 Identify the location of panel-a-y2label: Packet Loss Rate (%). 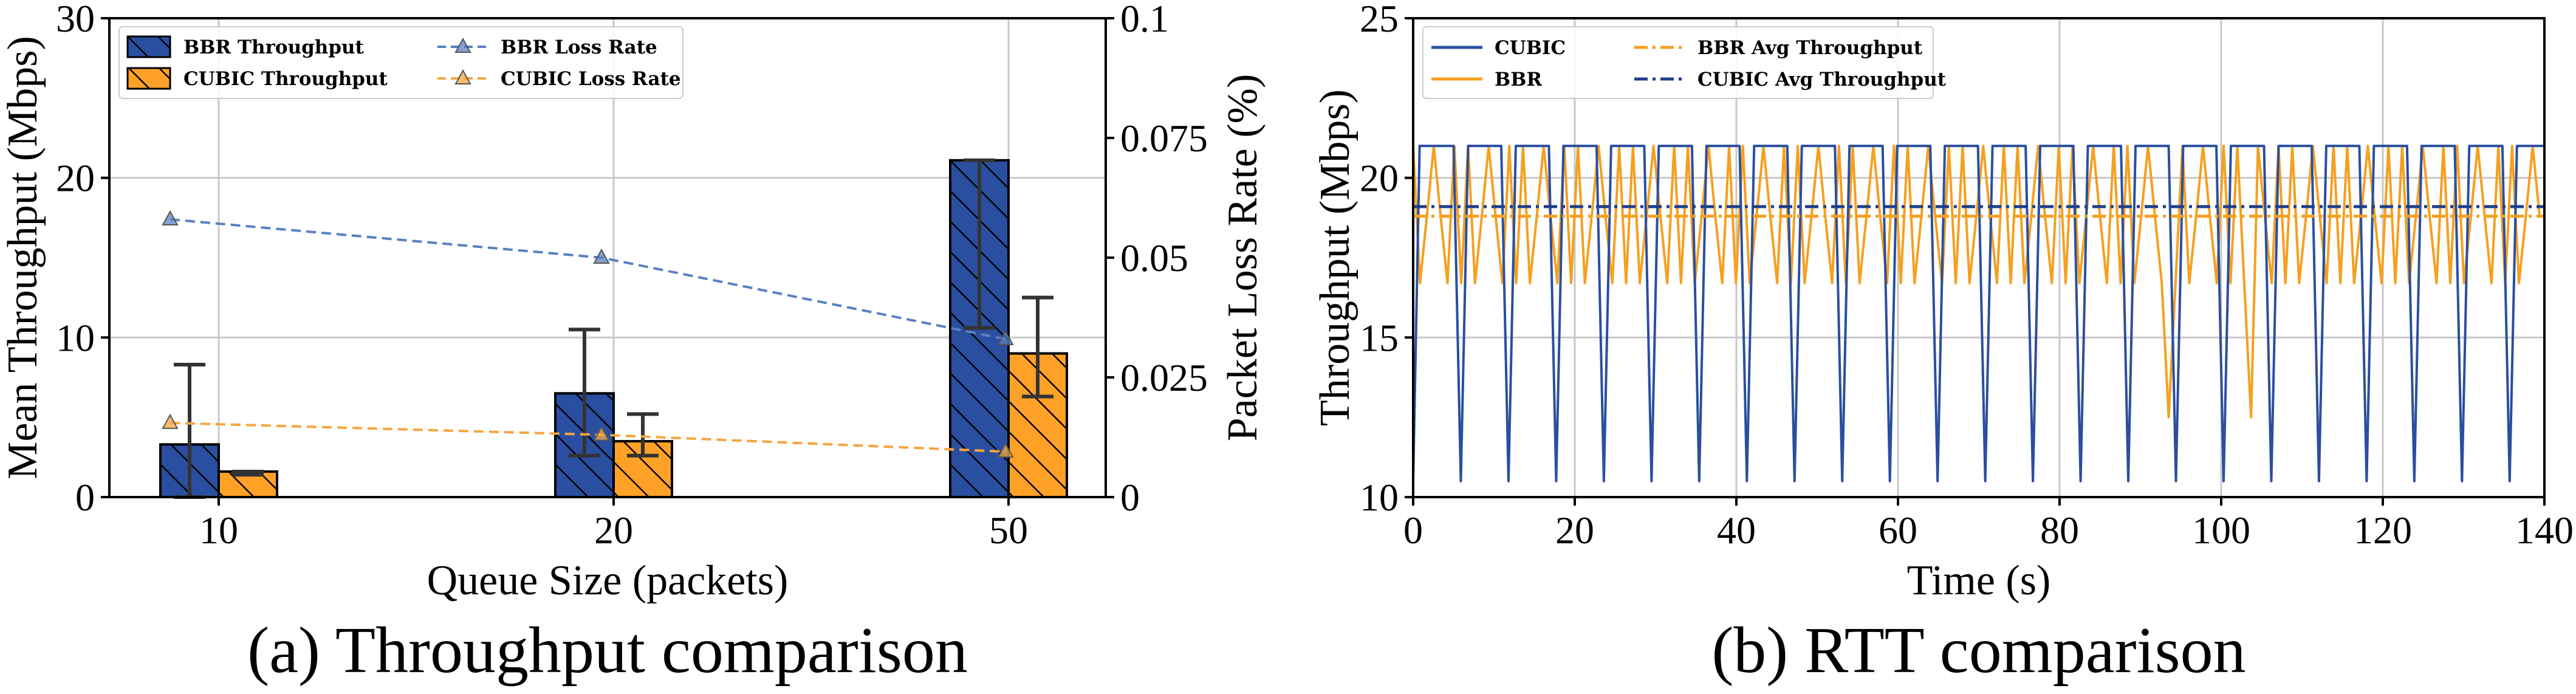
(1242, 258).